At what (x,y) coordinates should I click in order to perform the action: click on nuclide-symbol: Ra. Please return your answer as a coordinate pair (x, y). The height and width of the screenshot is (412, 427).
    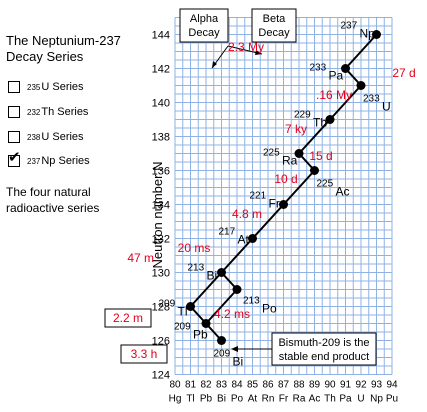
    Looking at the image, I should click on (290, 161).